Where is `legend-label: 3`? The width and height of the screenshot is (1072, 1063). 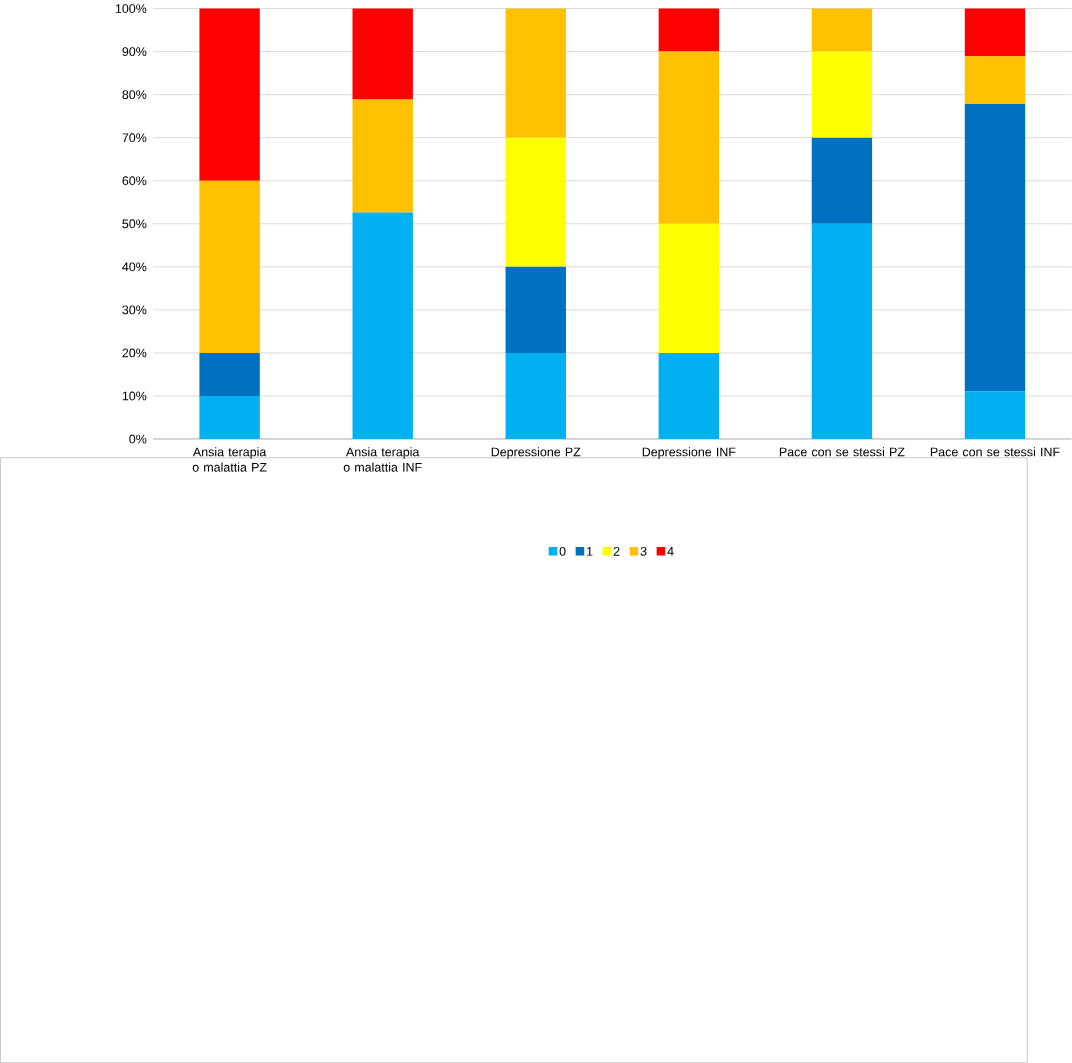
legend-label: 3 is located at coordinates (643, 551).